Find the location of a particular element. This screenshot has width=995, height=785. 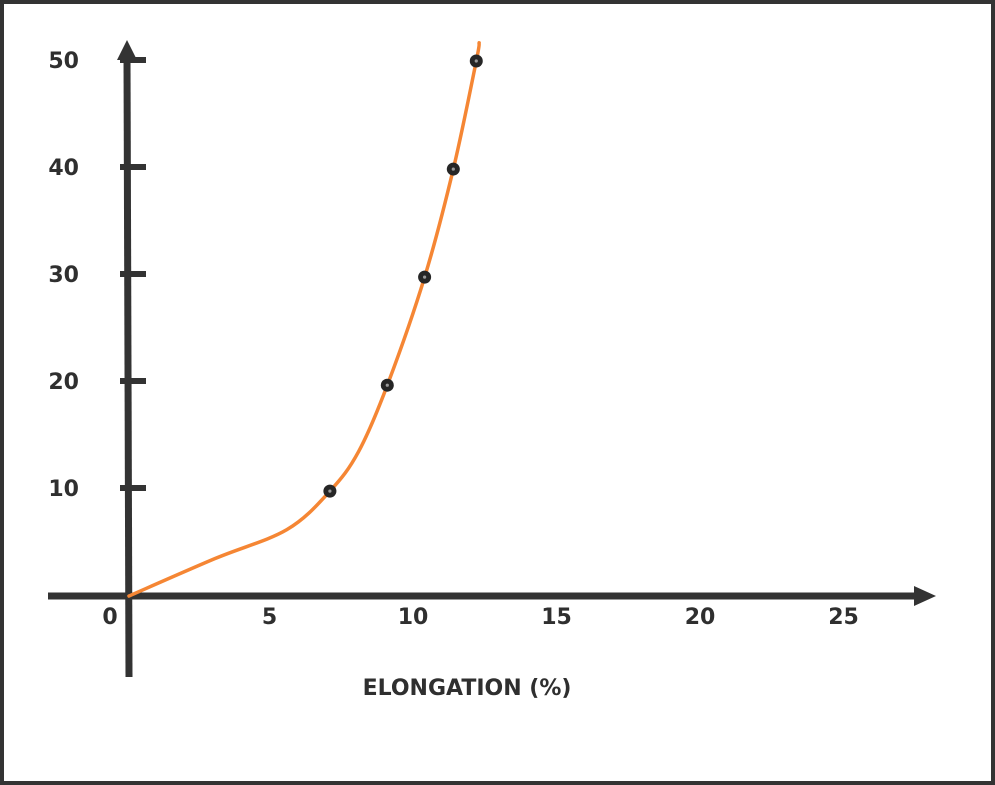

y-tick-label: 20 is located at coordinates (63, 382).